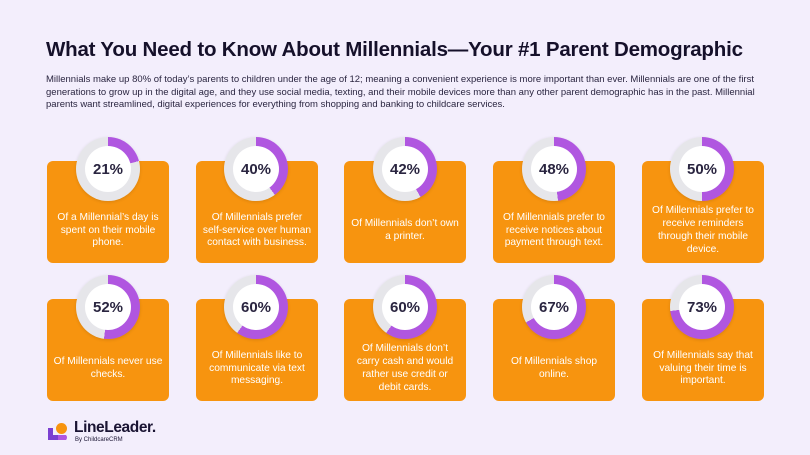 The image size is (810, 455). I want to click on percent-value: 40%, so click(256, 169).